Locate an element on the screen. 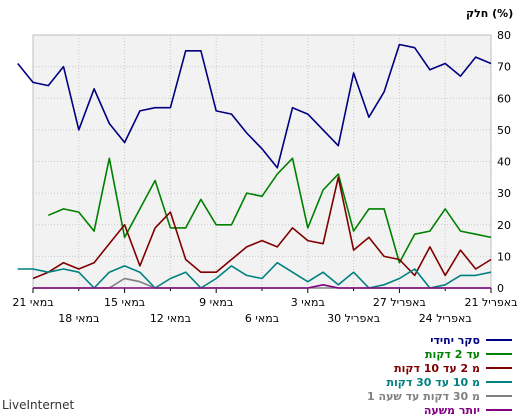 The image size is (520, 418). y-tick-label: 60 is located at coordinates (504, 98).